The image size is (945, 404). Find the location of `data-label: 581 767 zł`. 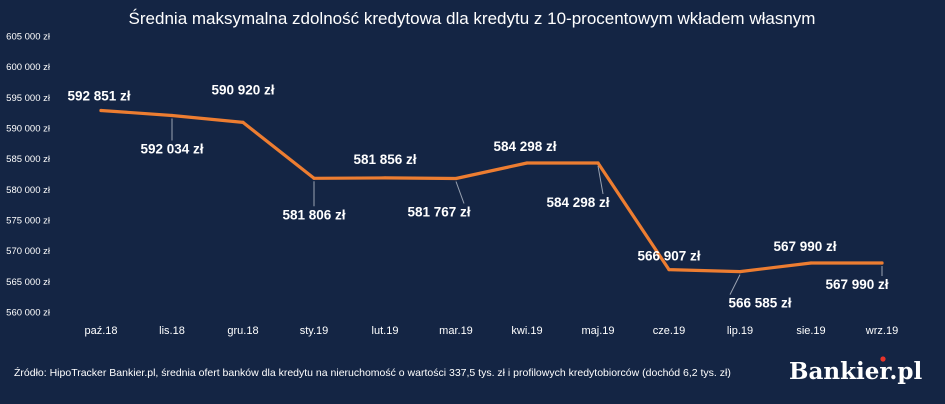

data-label: 581 767 zł is located at coordinates (438, 211).